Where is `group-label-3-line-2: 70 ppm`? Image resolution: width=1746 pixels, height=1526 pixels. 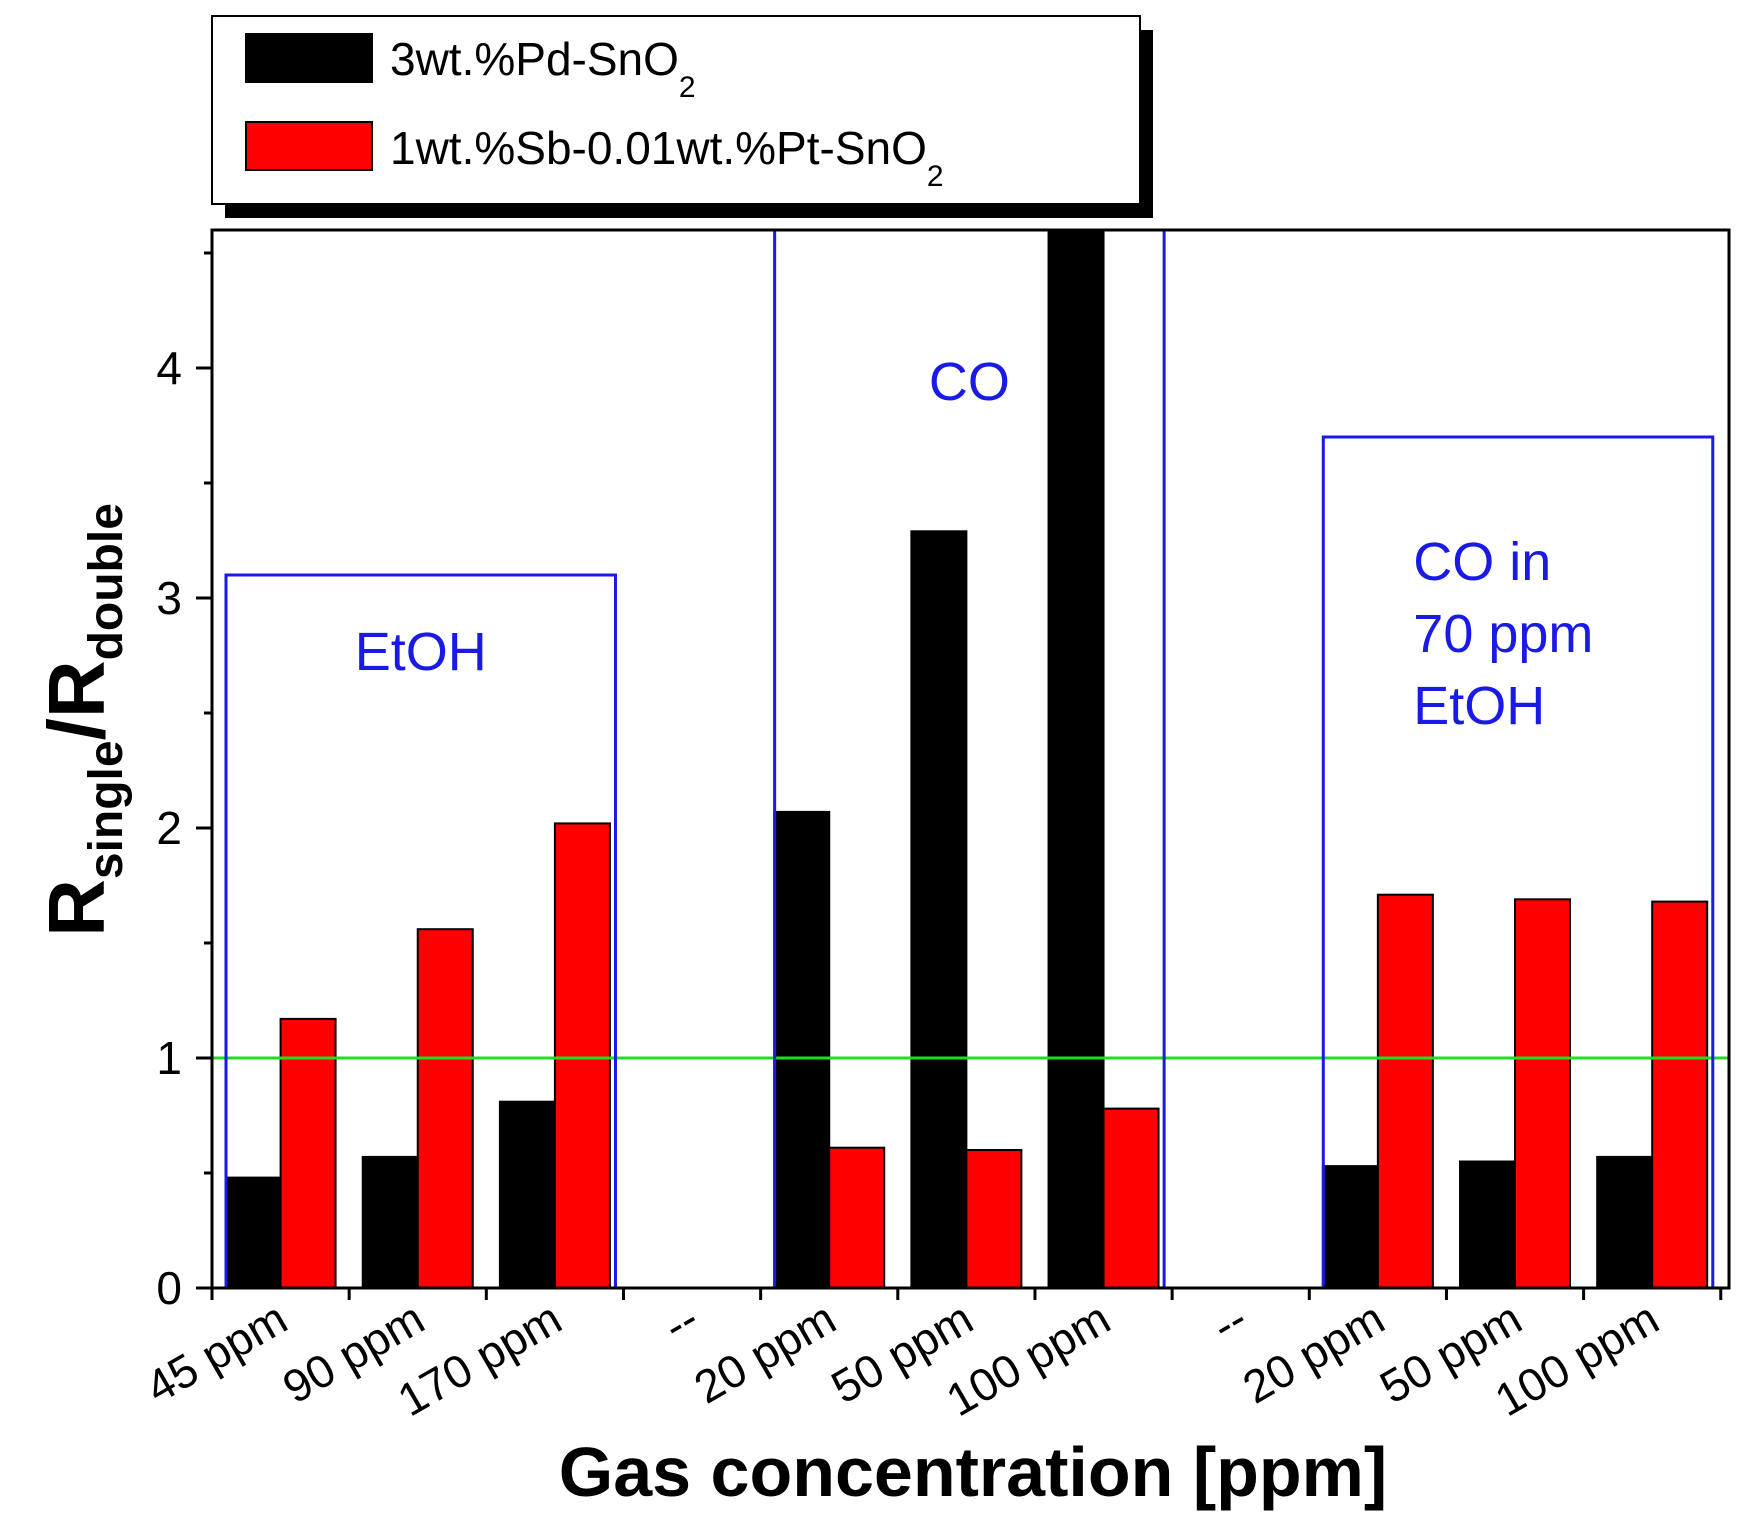 group-label-3-line-2: 70 ppm is located at coordinates (1503, 634).